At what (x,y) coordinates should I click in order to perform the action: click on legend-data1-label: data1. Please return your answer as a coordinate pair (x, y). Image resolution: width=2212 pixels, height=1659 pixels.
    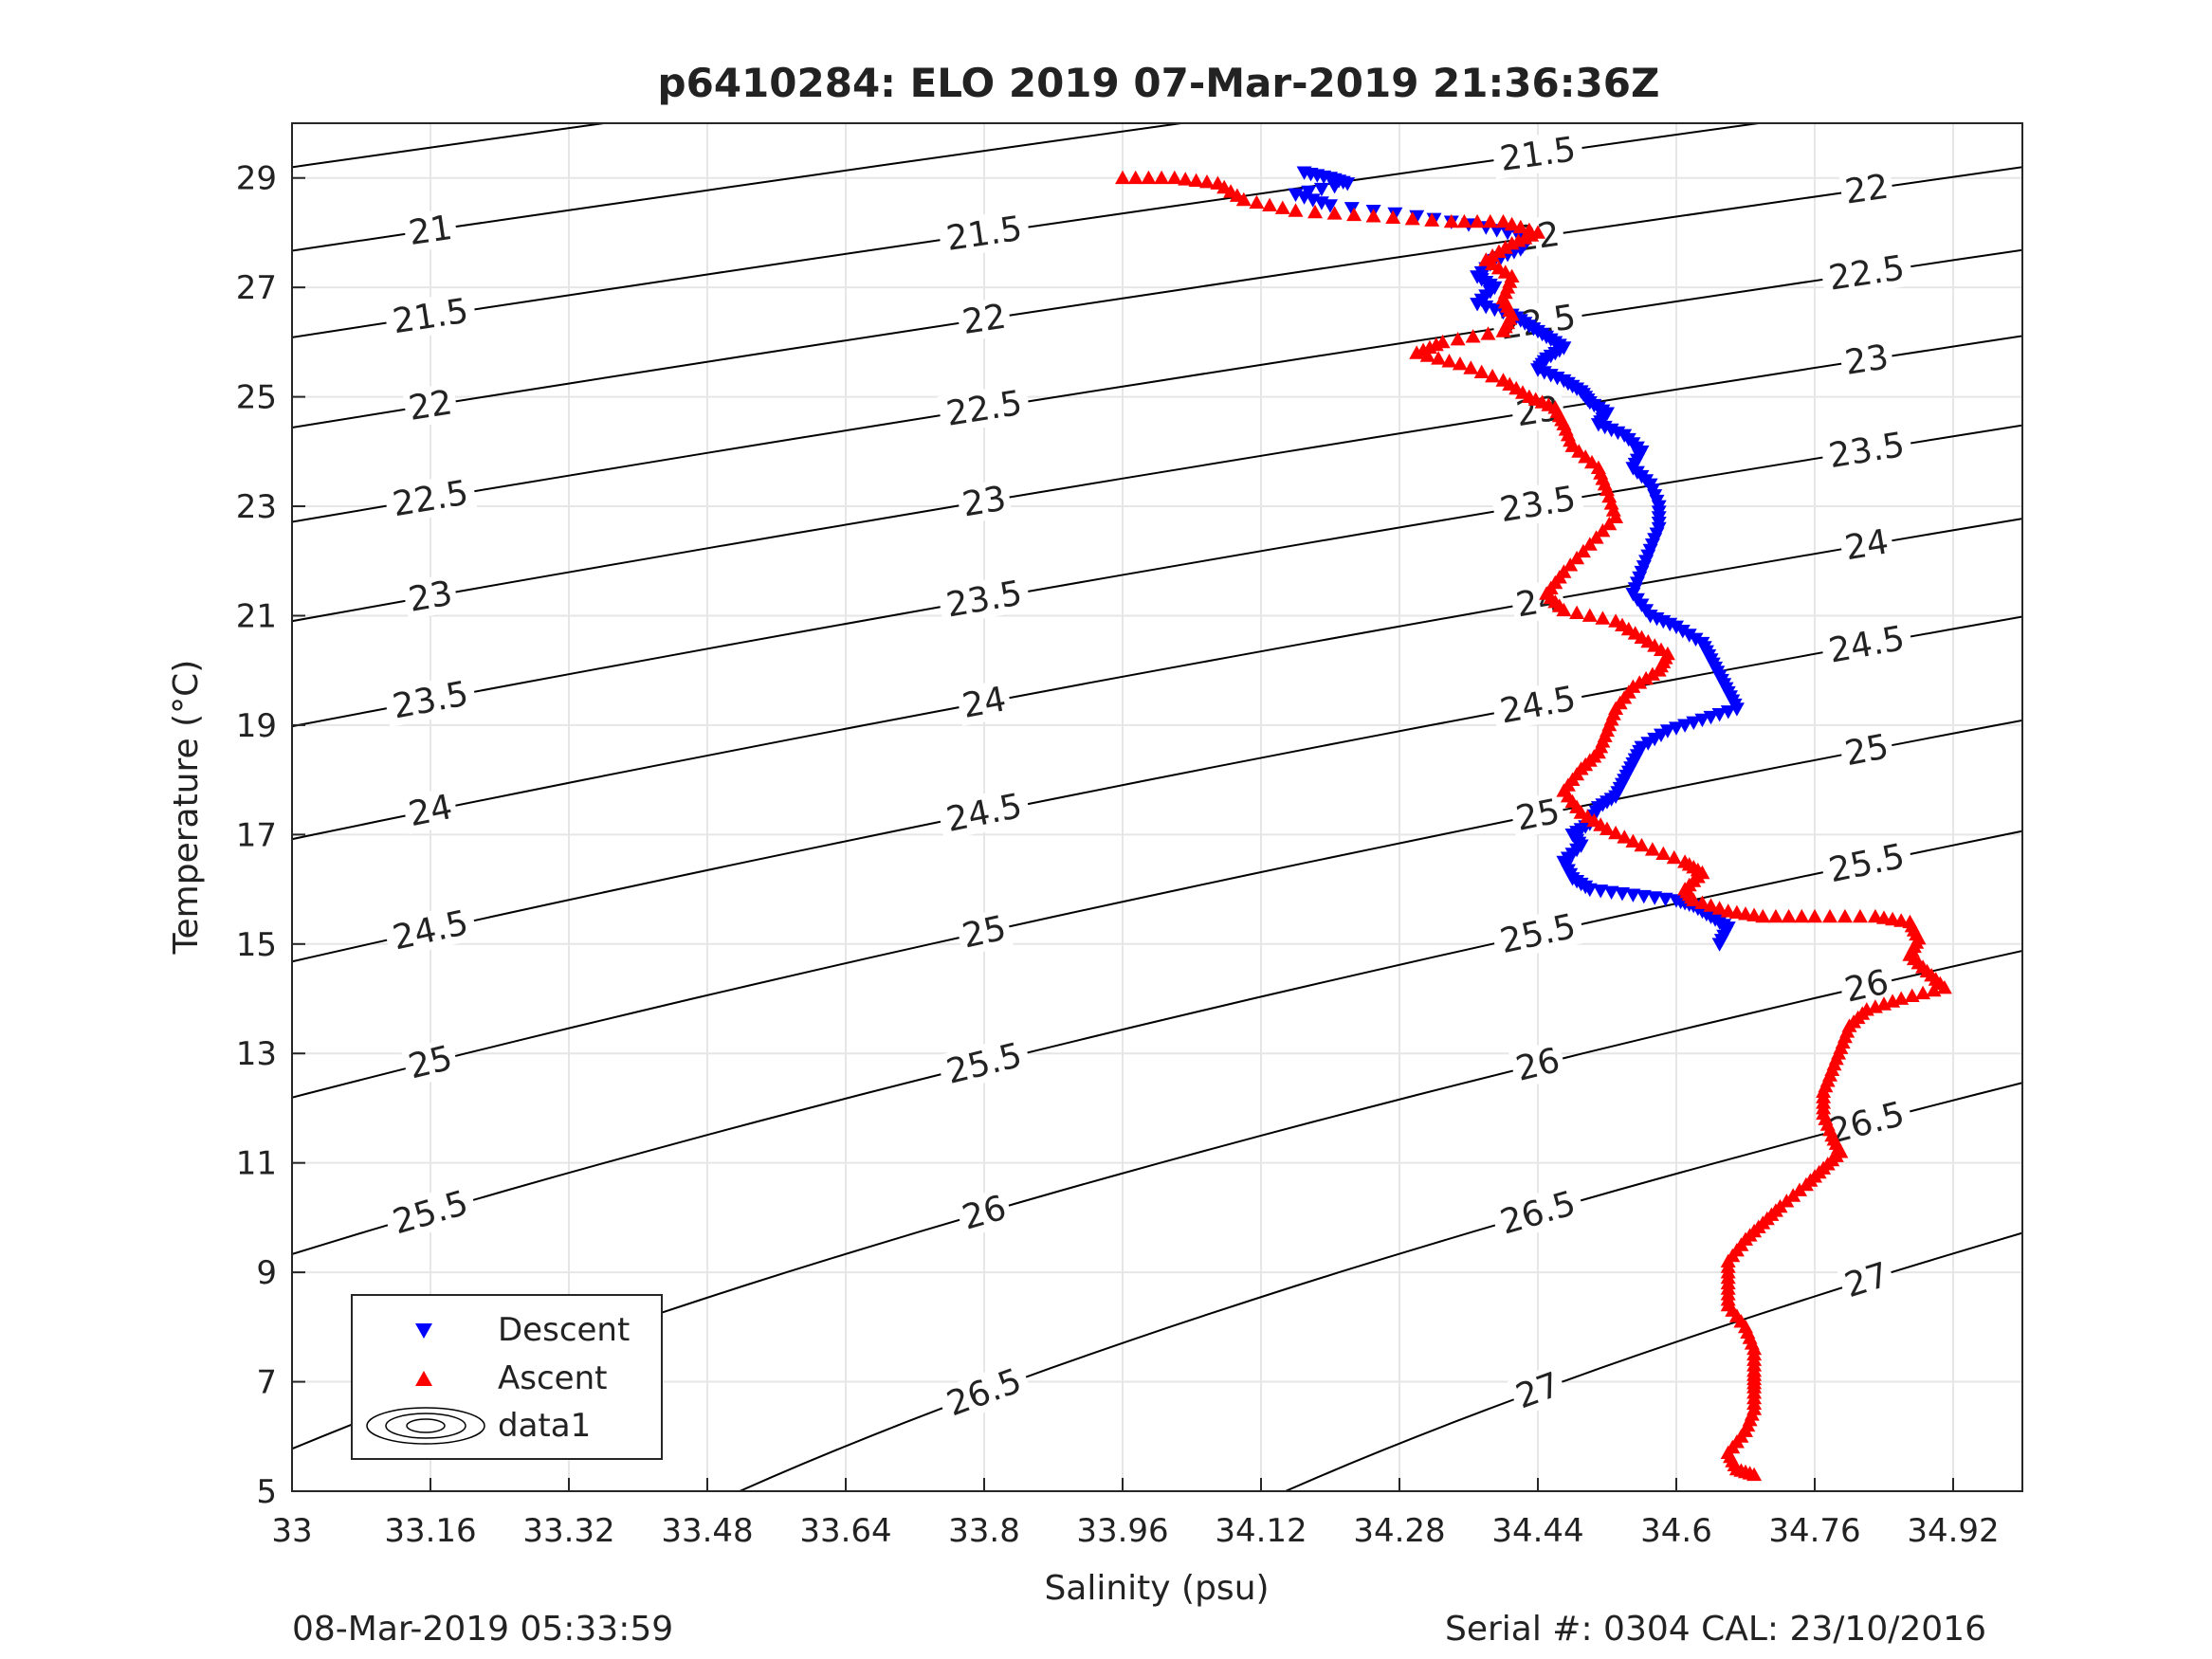
    Looking at the image, I should click on (544, 1426).